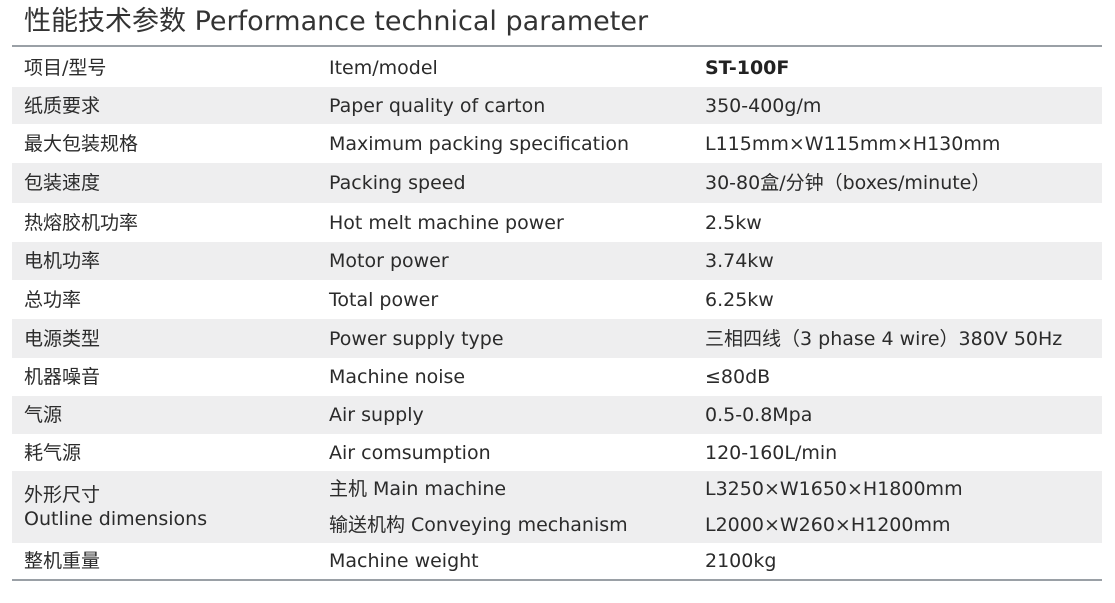 This screenshot has width=1115, height=603. What do you see at coordinates (336, 21) in the screenshot?
I see `page-title: 性能技术参数 Performance technical parameter` at bounding box center [336, 21].